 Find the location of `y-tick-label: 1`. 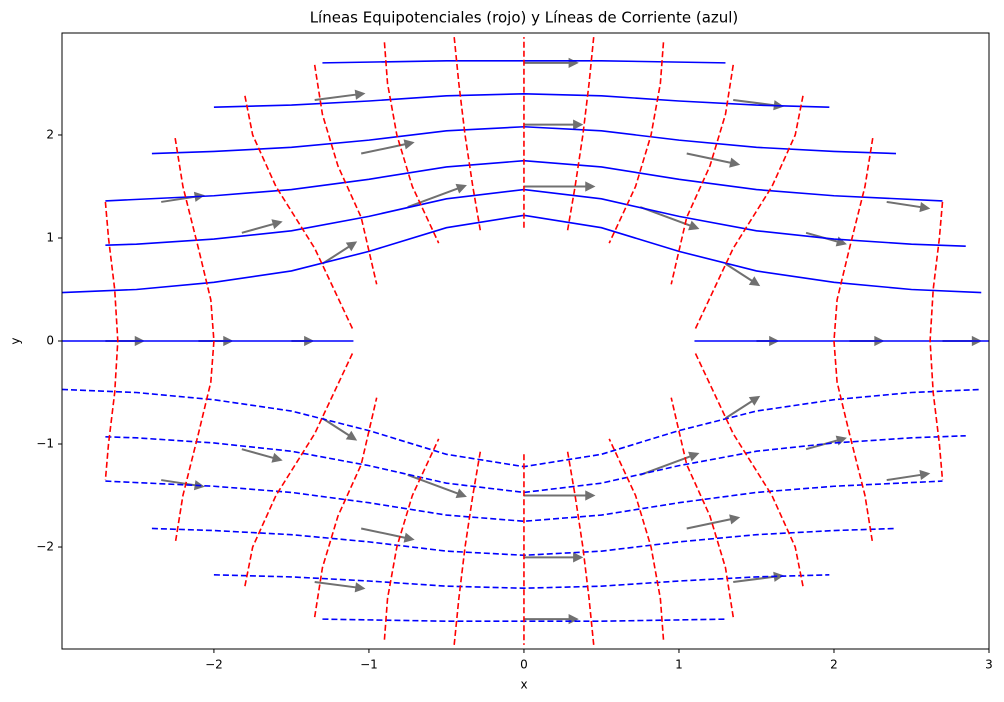

y-tick-label: 1 is located at coordinates (50, 237).